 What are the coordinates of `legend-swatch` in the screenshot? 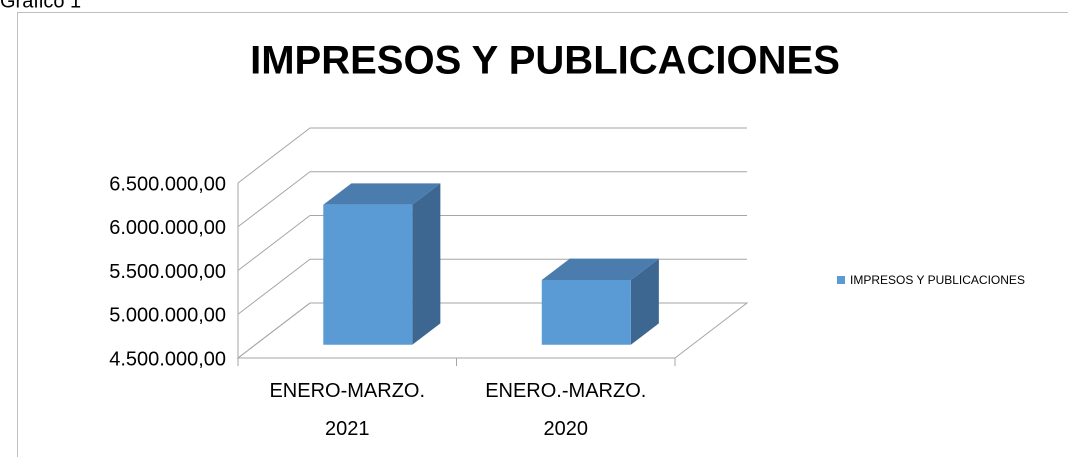 It's located at (841, 280).